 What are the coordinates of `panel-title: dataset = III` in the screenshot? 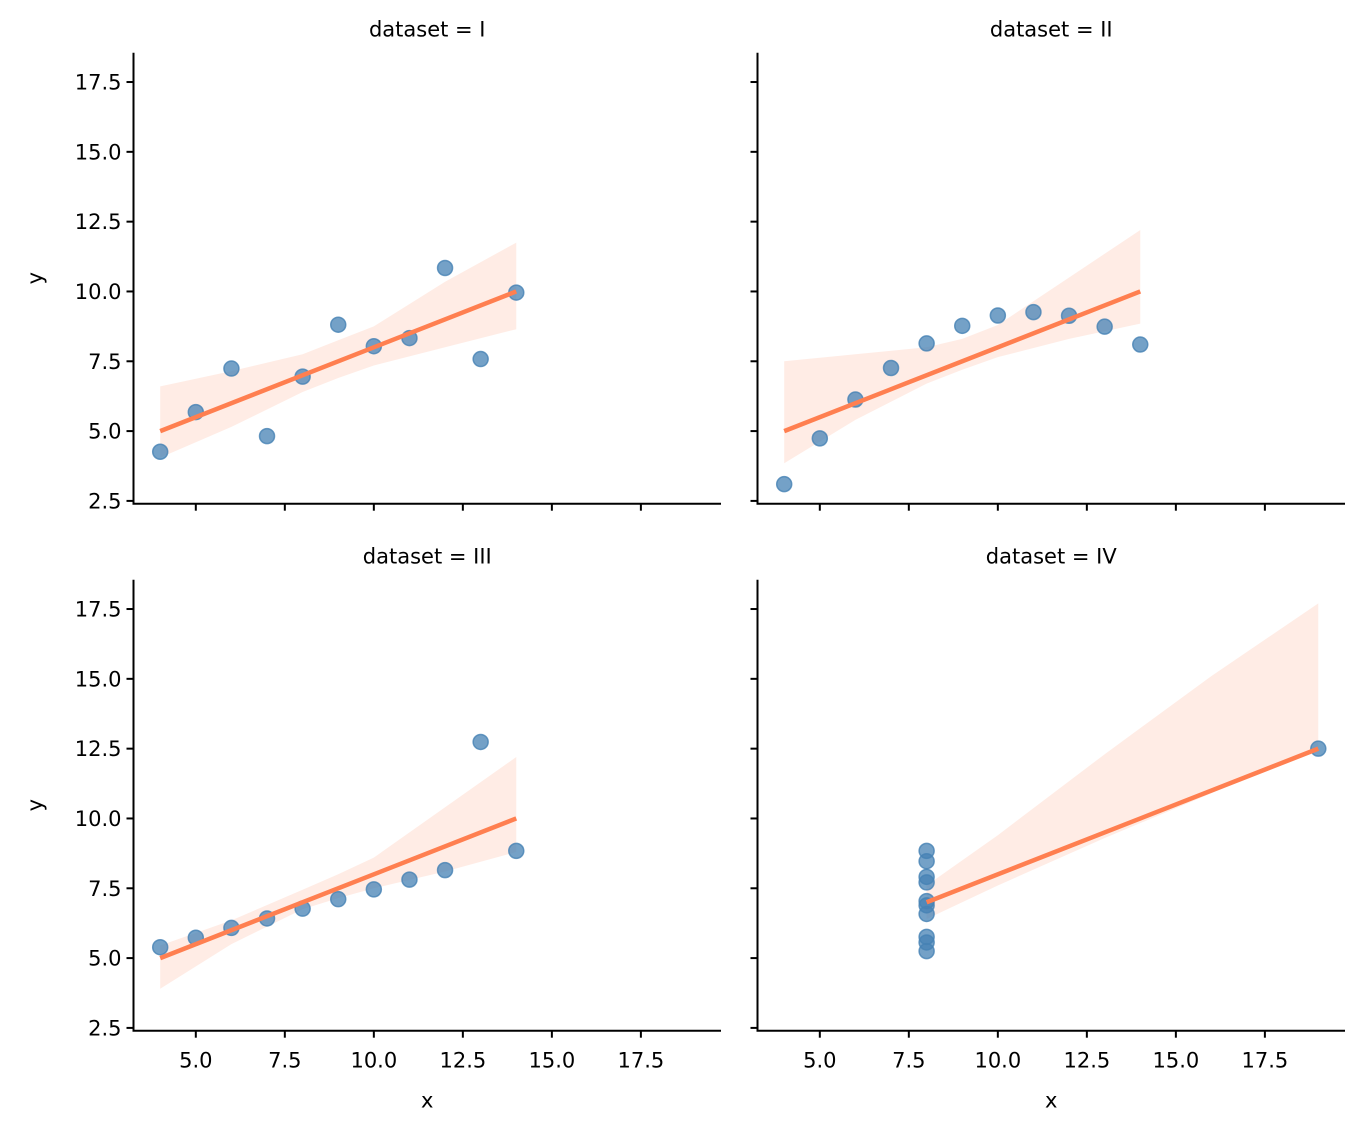 It's located at (427, 557).